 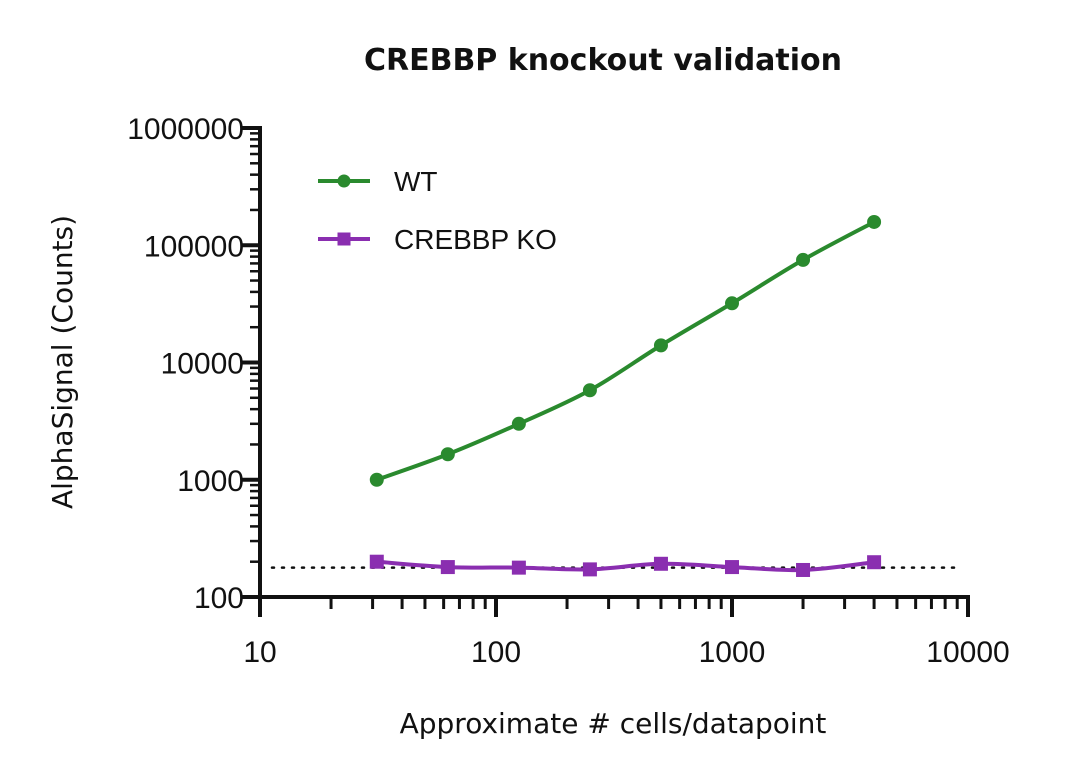 I want to click on legend: WT CREBBP KO, so click(x=437, y=210).